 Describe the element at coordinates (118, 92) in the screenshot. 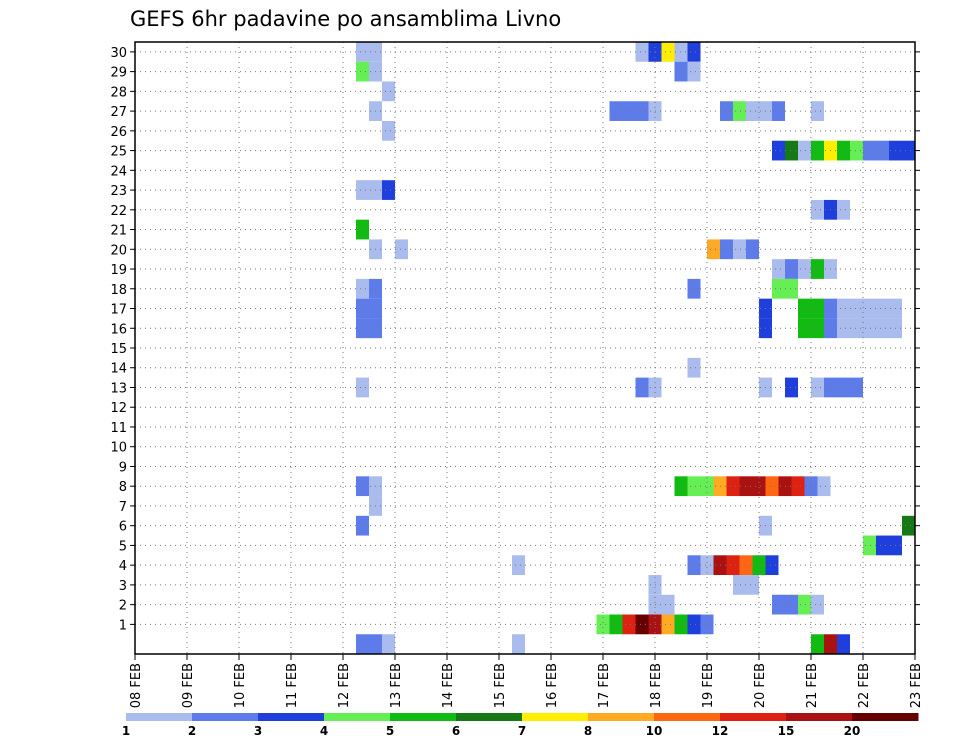

I see `y-tick-label: 28` at that location.